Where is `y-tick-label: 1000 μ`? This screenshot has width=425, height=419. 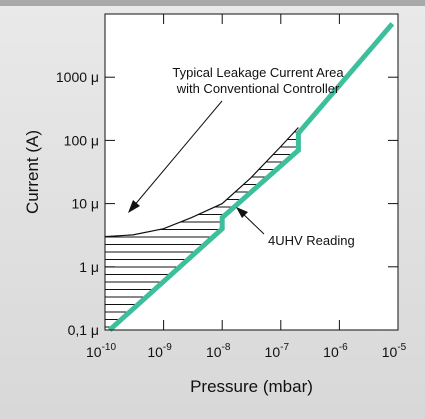 y-tick-label: 1000 μ is located at coordinates (77, 77).